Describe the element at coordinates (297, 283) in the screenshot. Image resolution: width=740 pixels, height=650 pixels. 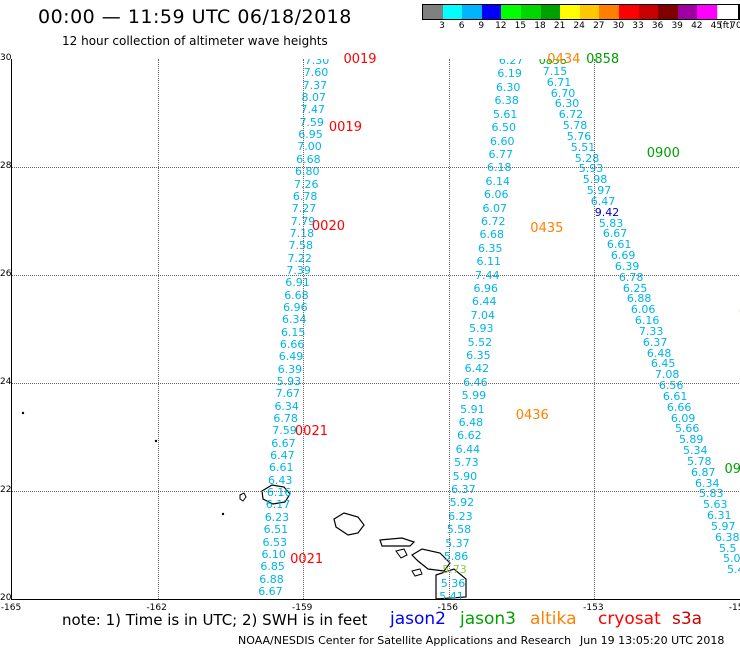
I see `wave-height-value: 6.91` at that location.